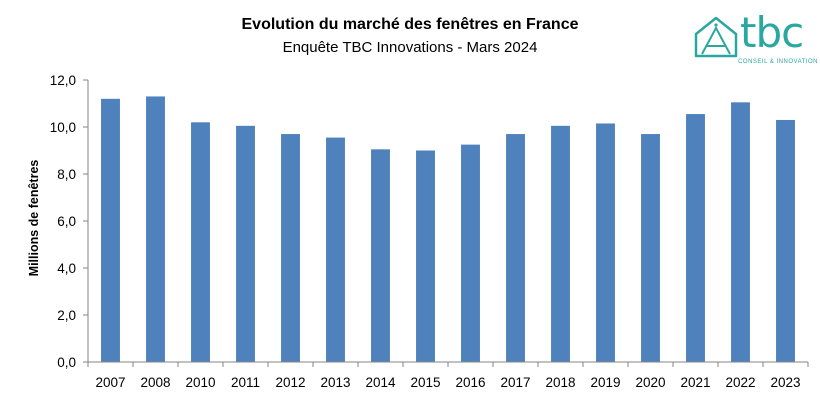 The width and height of the screenshot is (820, 400). What do you see at coordinates (63, 80) in the screenshot?
I see `y-tick-label: 12,0` at bounding box center [63, 80].